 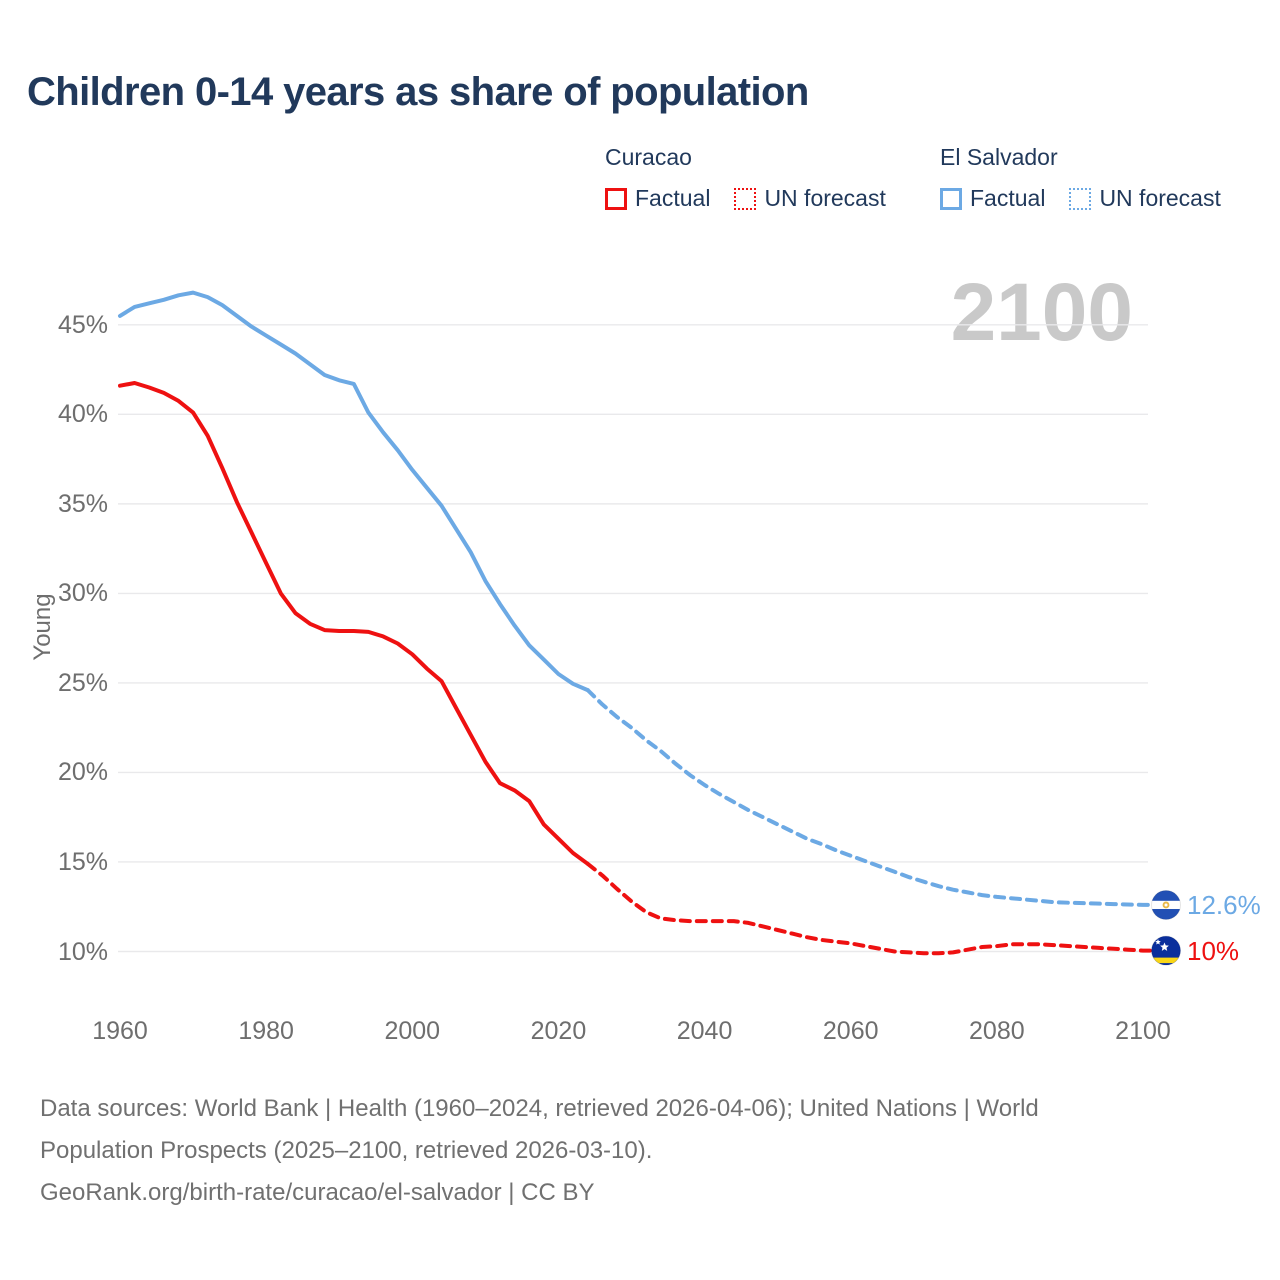 I want to click on legend-item-curacao-factual: Factual, so click(x=657, y=198).